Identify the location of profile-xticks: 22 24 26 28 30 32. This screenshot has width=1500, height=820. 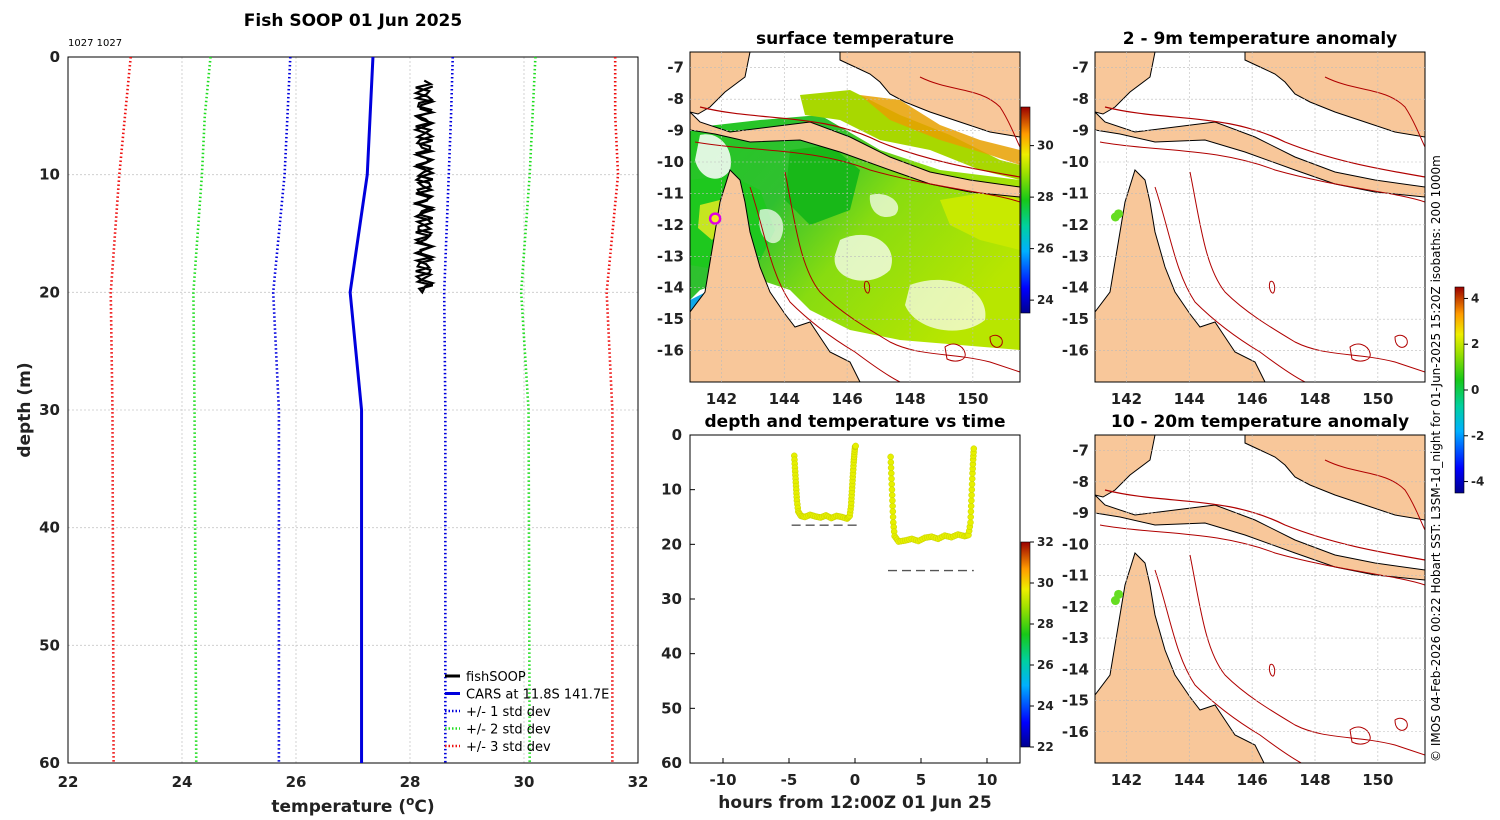
(353, 782).